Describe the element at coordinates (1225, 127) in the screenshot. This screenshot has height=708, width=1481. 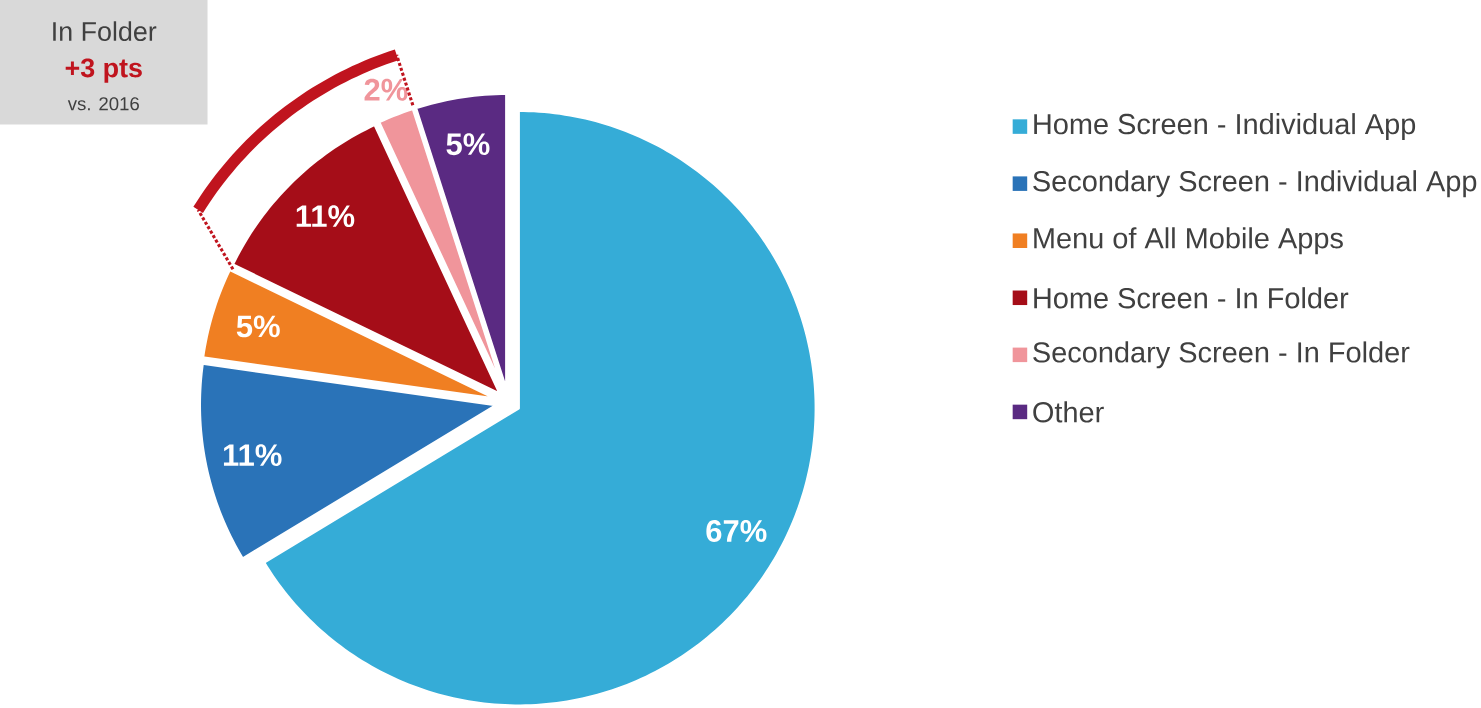
I see `legend-label: Home Screen - Individual App` at that location.